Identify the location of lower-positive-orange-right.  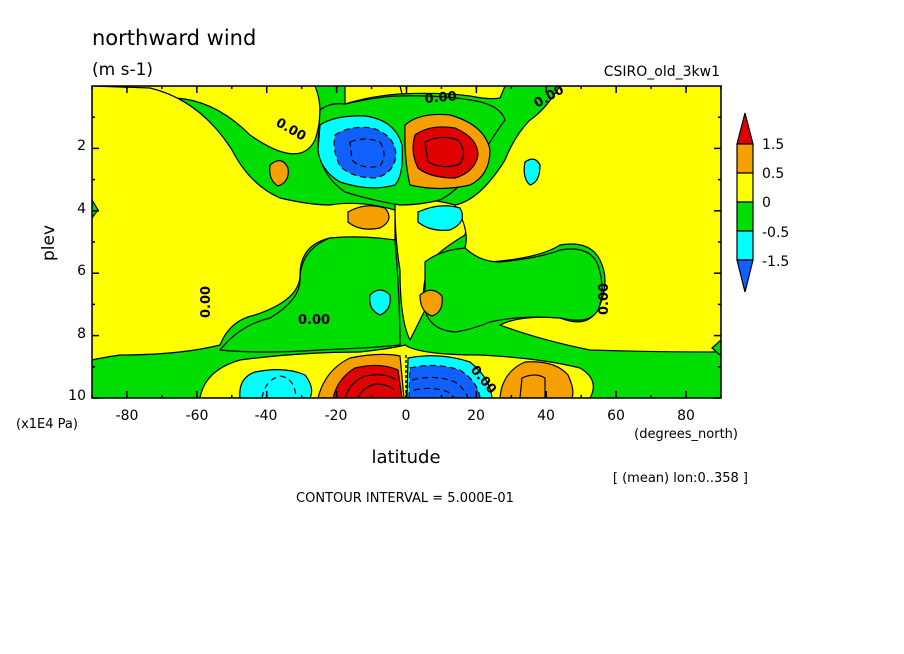
(536, 379).